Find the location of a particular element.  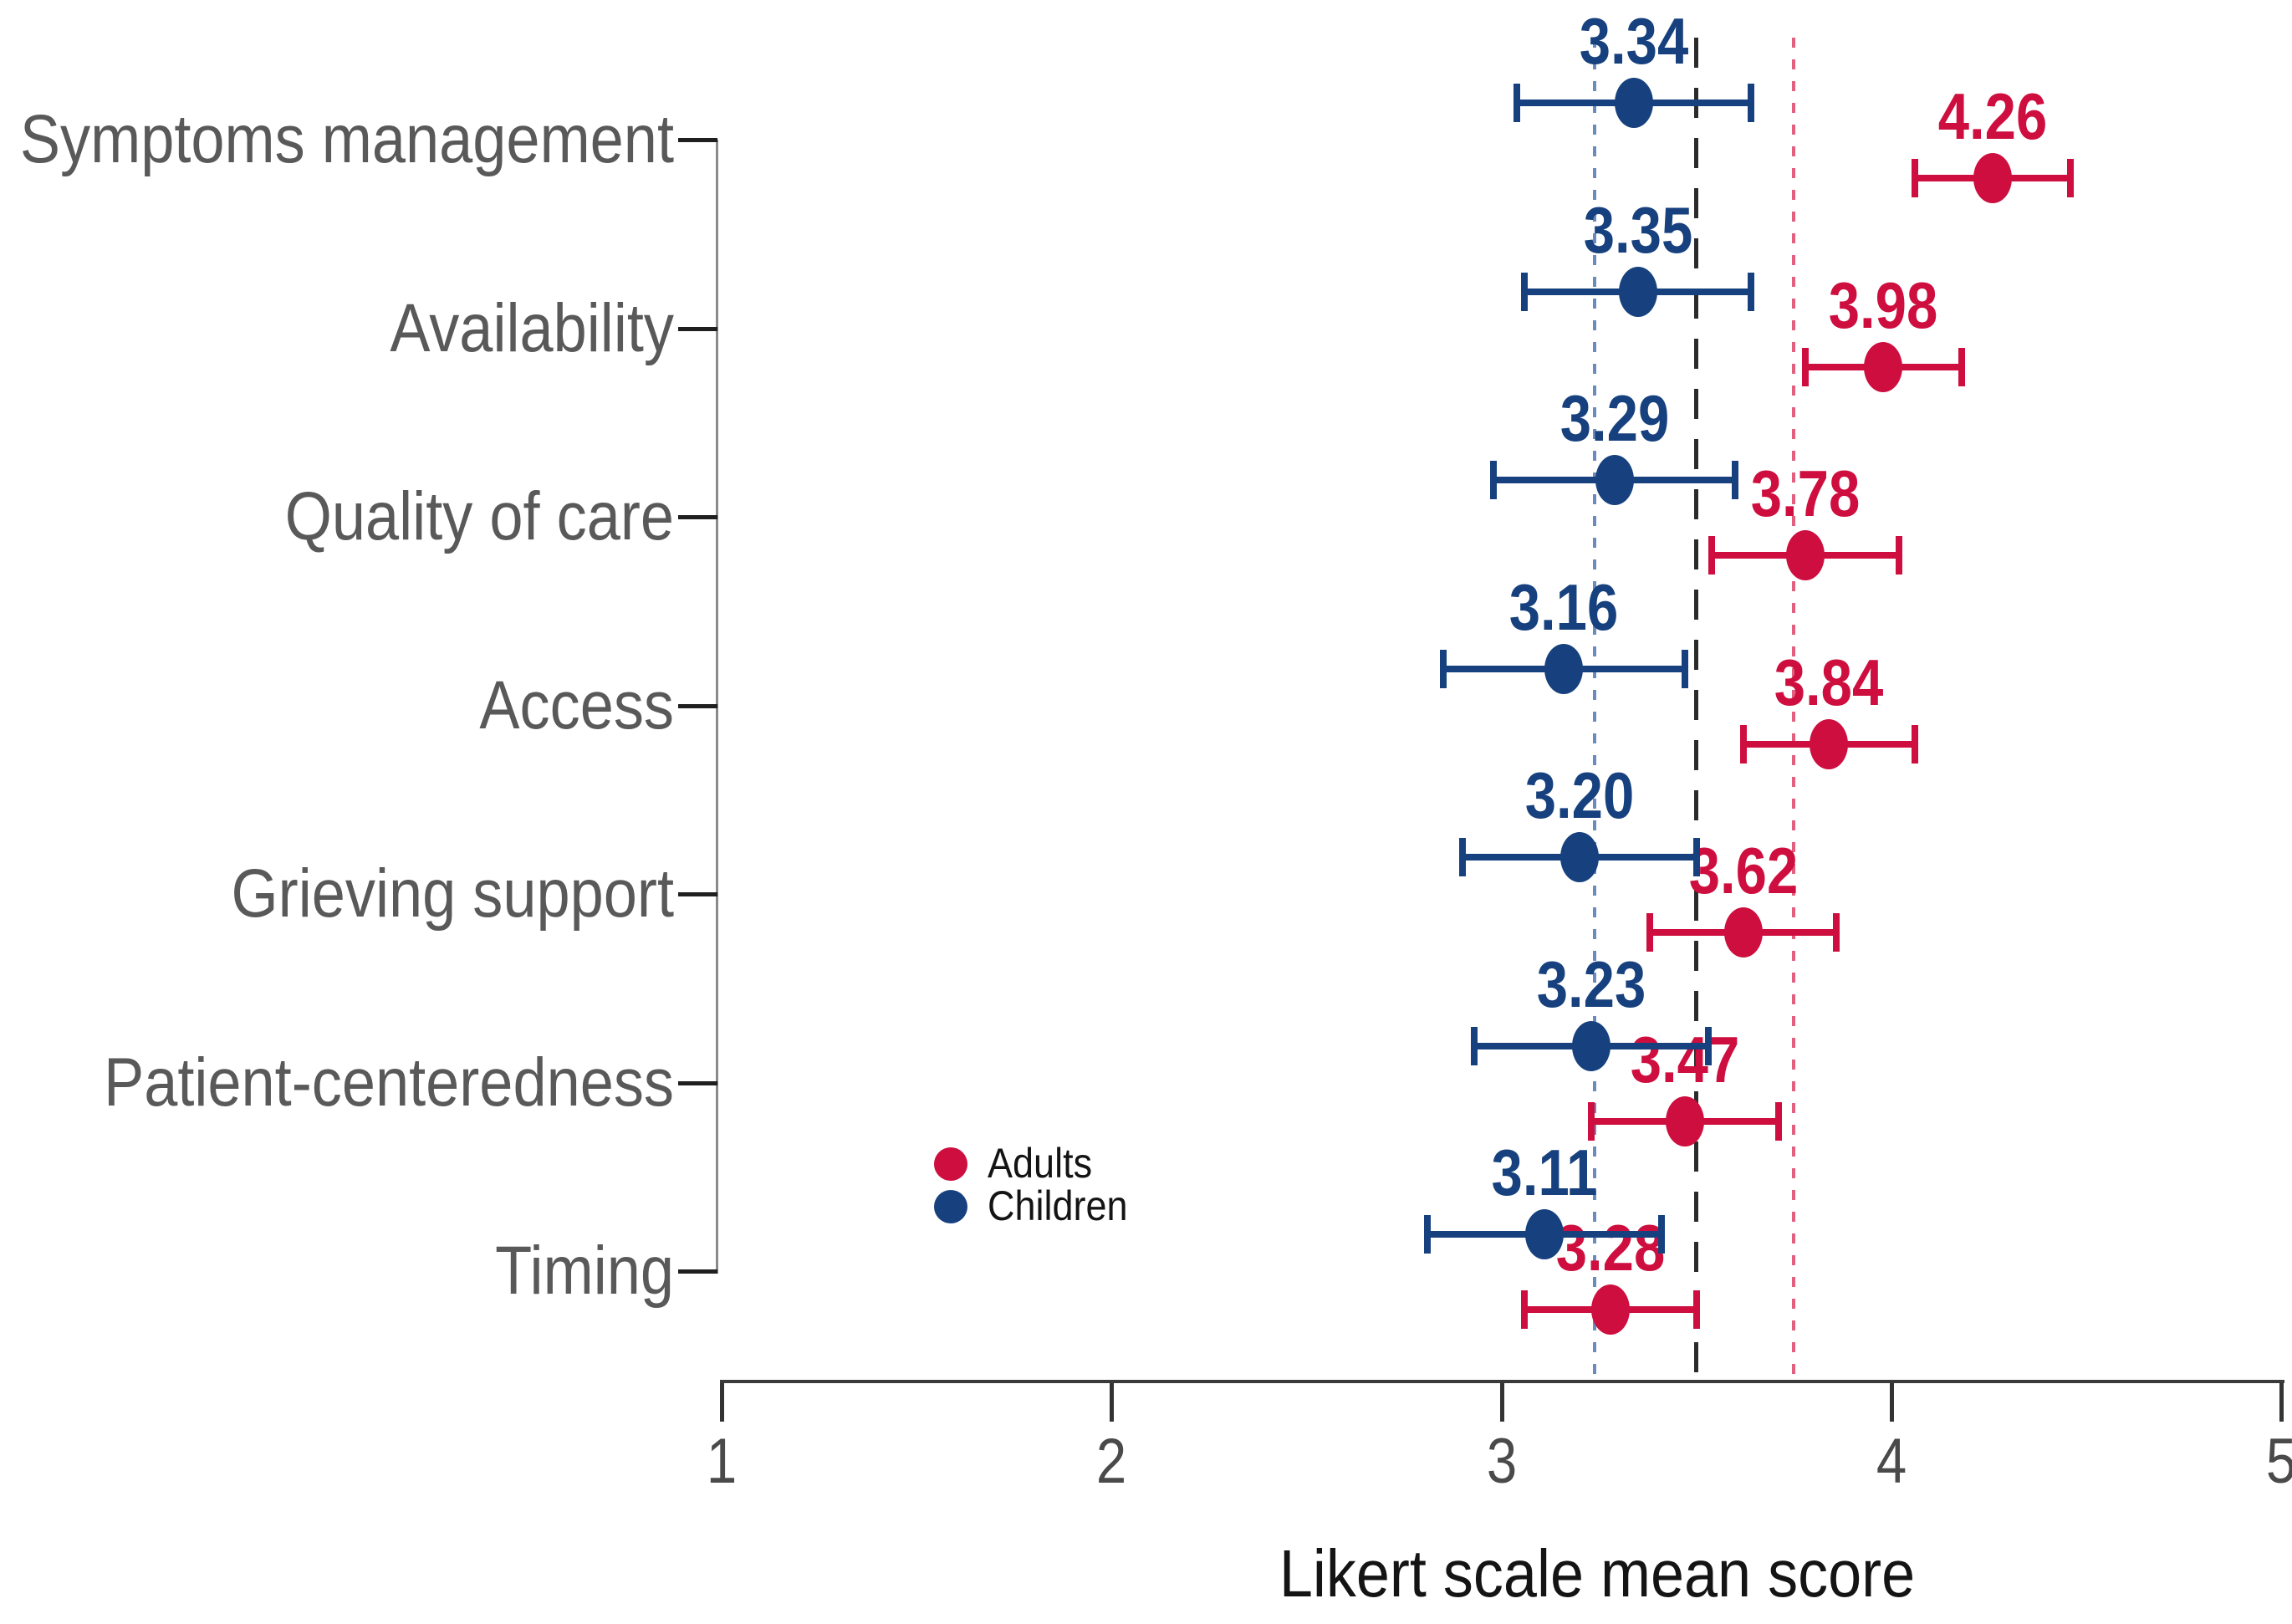

legend-item-children: Children is located at coordinates (1038, 1206).